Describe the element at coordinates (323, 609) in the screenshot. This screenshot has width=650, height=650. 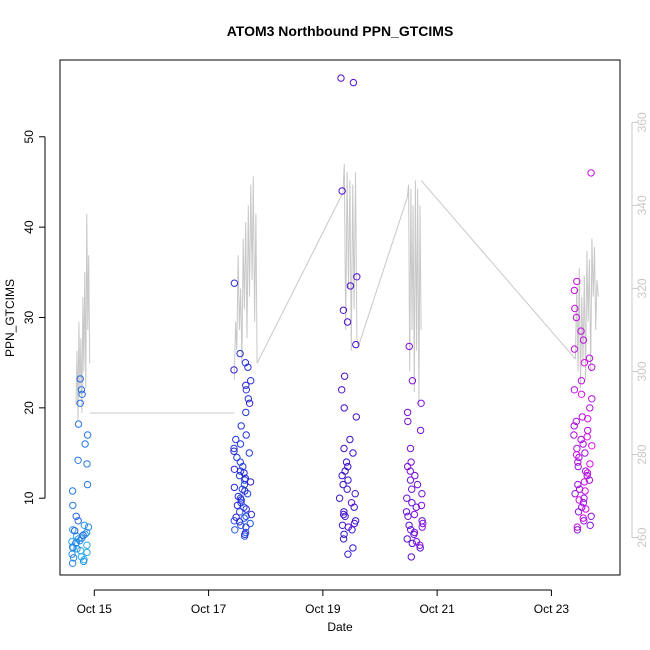
I see `x-tick-label: Oct 19` at that location.